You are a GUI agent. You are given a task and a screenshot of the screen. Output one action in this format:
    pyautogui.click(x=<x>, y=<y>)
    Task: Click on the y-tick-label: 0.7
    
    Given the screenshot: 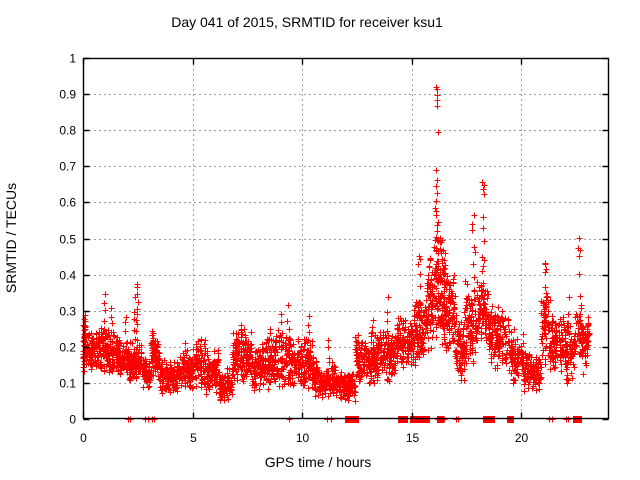 What is the action you would take?
    pyautogui.click(x=67, y=167)
    